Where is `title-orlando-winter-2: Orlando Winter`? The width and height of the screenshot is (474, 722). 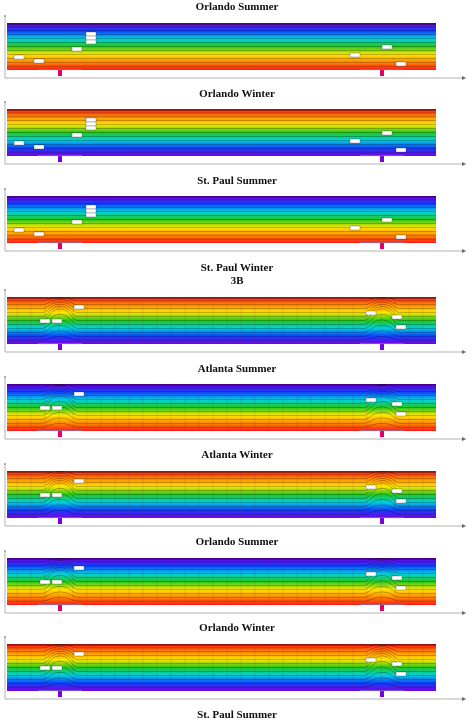
title-orlando-winter-2: Orlando Winter is located at coordinates (237, 628).